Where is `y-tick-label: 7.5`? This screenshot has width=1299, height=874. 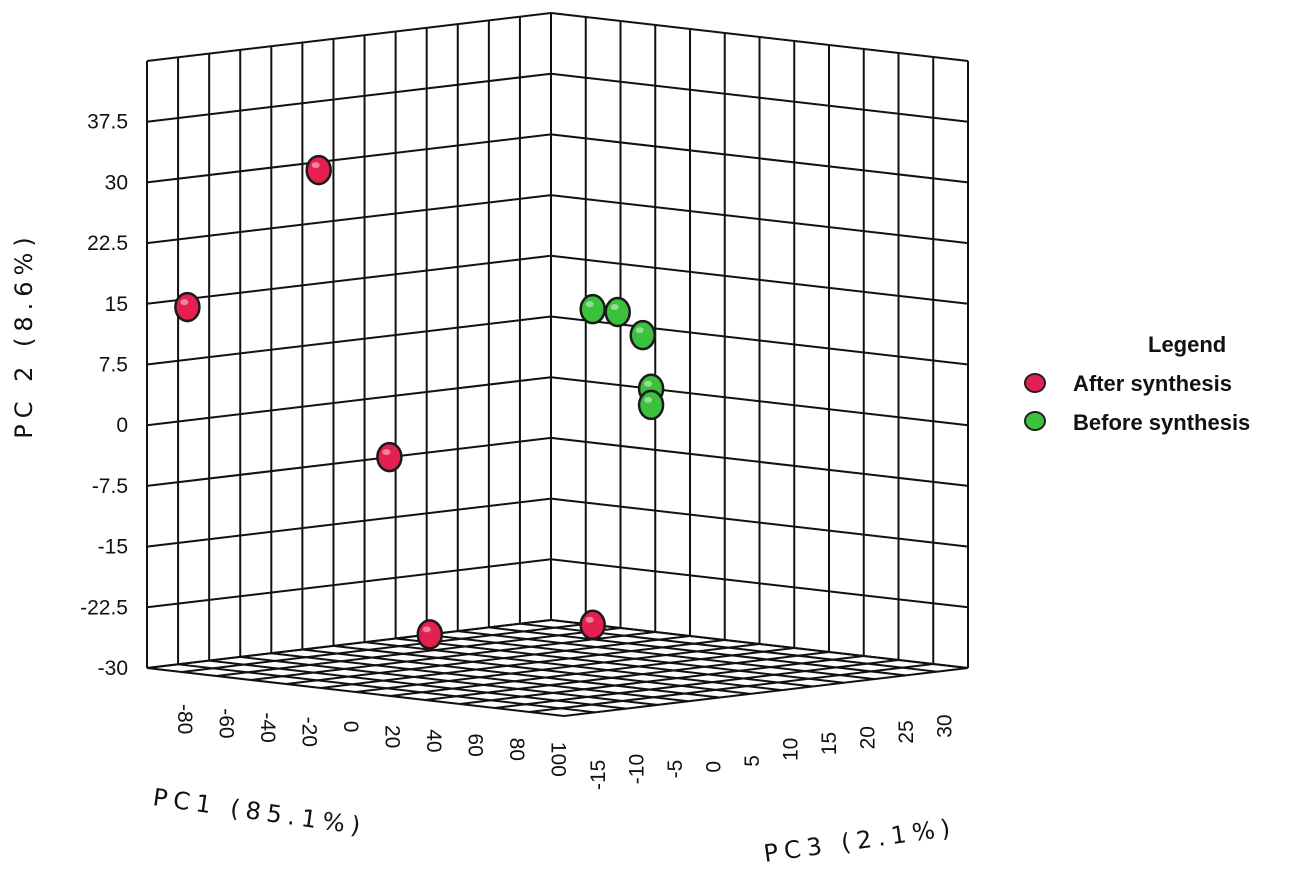
y-tick-label: 7.5 is located at coordinates (113, 365).